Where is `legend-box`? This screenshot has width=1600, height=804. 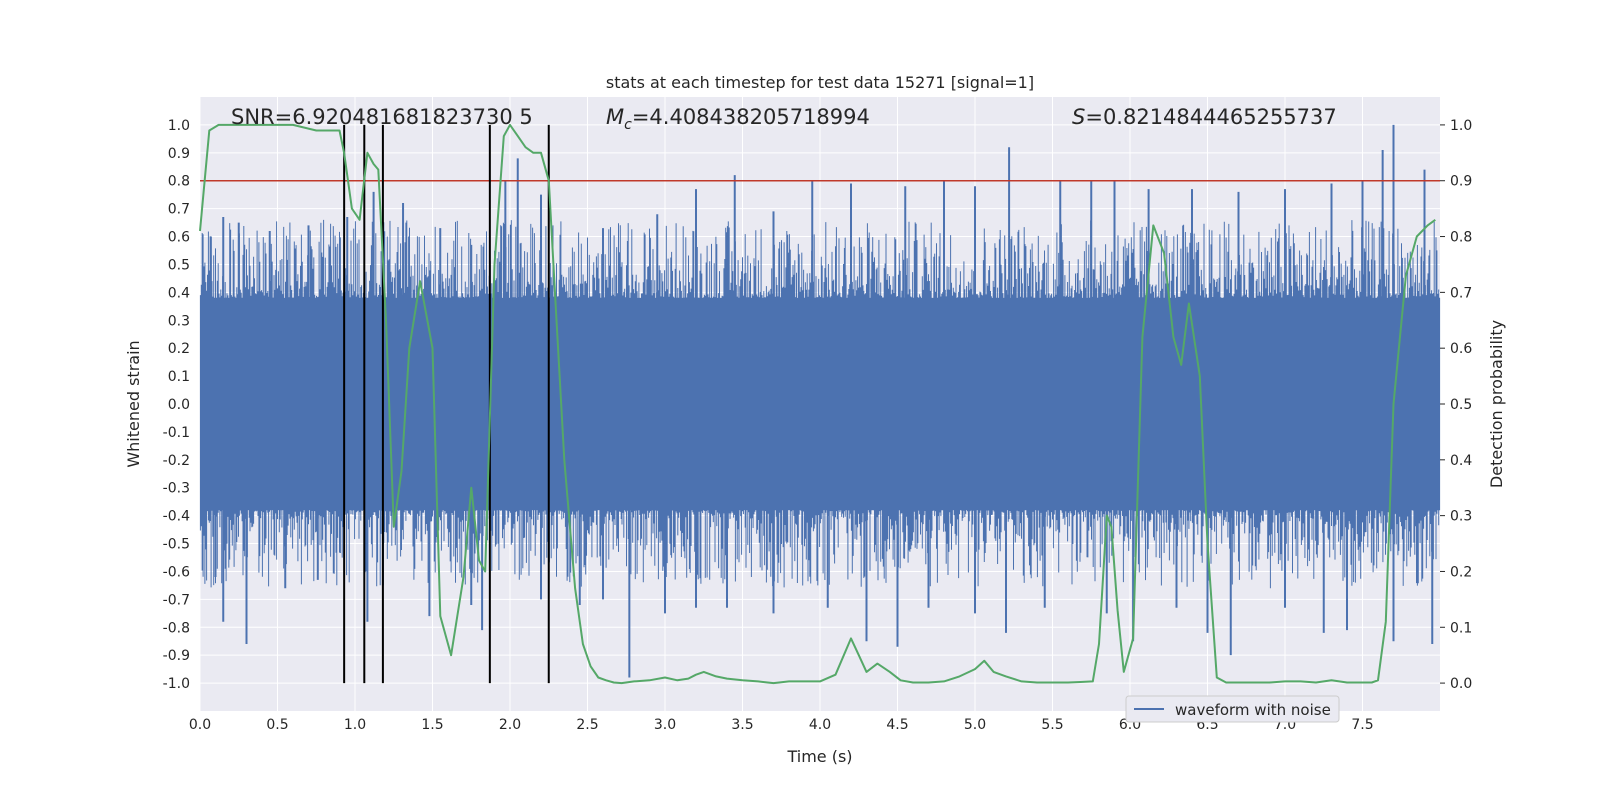 legend-box is located at coordinates (1232, 709).